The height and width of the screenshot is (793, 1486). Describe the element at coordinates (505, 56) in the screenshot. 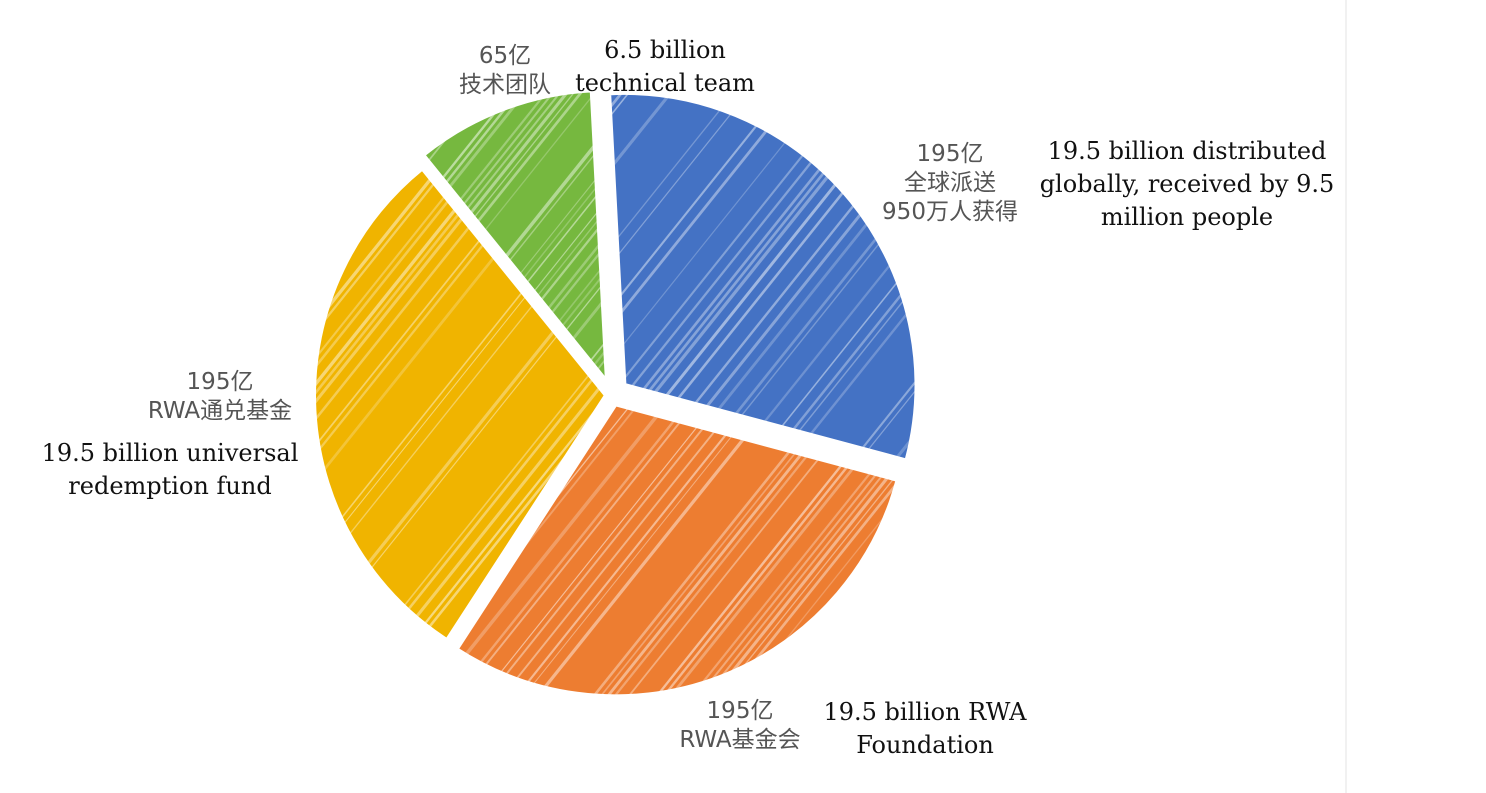

I see `value-label: 65亿` at that location.